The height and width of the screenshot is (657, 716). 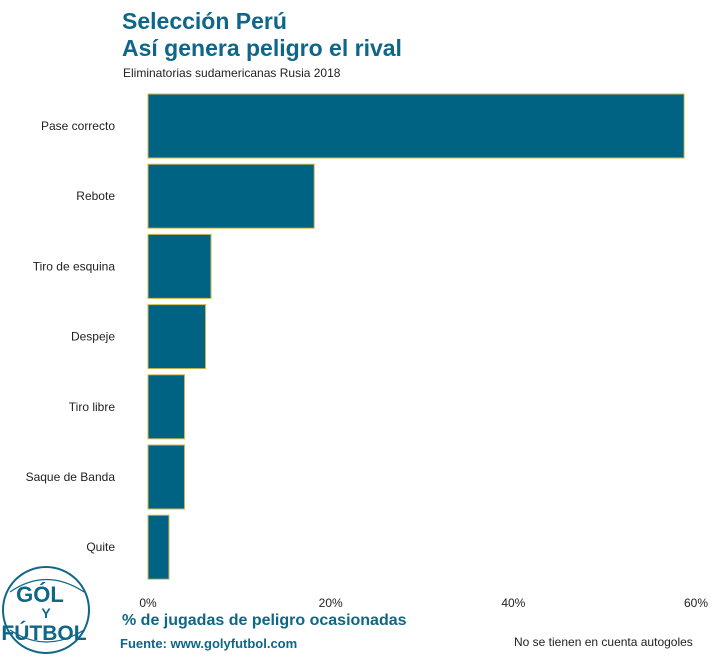 I want to click on logo-line-2: Y, so click(x=46, y=613).